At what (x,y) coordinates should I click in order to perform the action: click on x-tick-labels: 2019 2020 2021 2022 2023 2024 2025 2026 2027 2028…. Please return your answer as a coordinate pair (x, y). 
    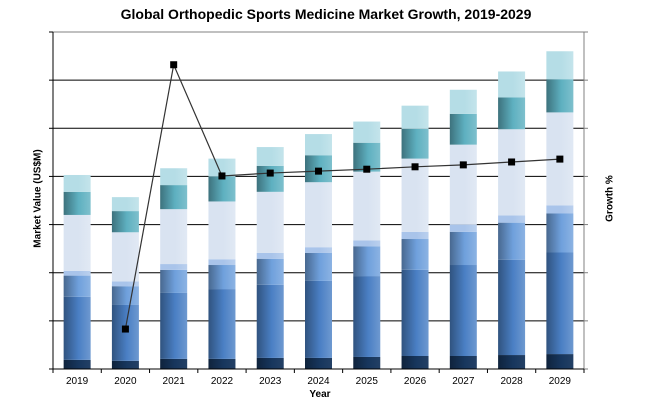
    Looking at the image, I should click on (318, 381).